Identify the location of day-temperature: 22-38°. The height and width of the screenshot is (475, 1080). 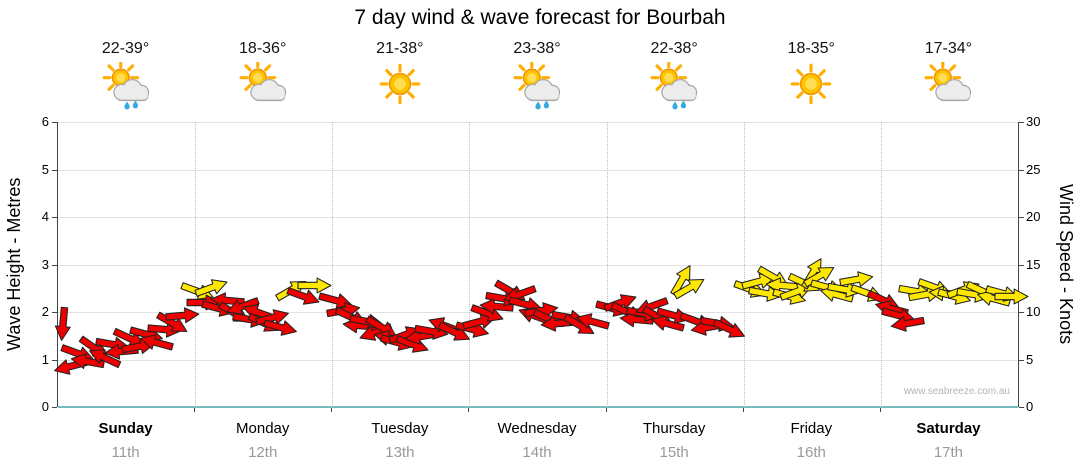
(674, 48).